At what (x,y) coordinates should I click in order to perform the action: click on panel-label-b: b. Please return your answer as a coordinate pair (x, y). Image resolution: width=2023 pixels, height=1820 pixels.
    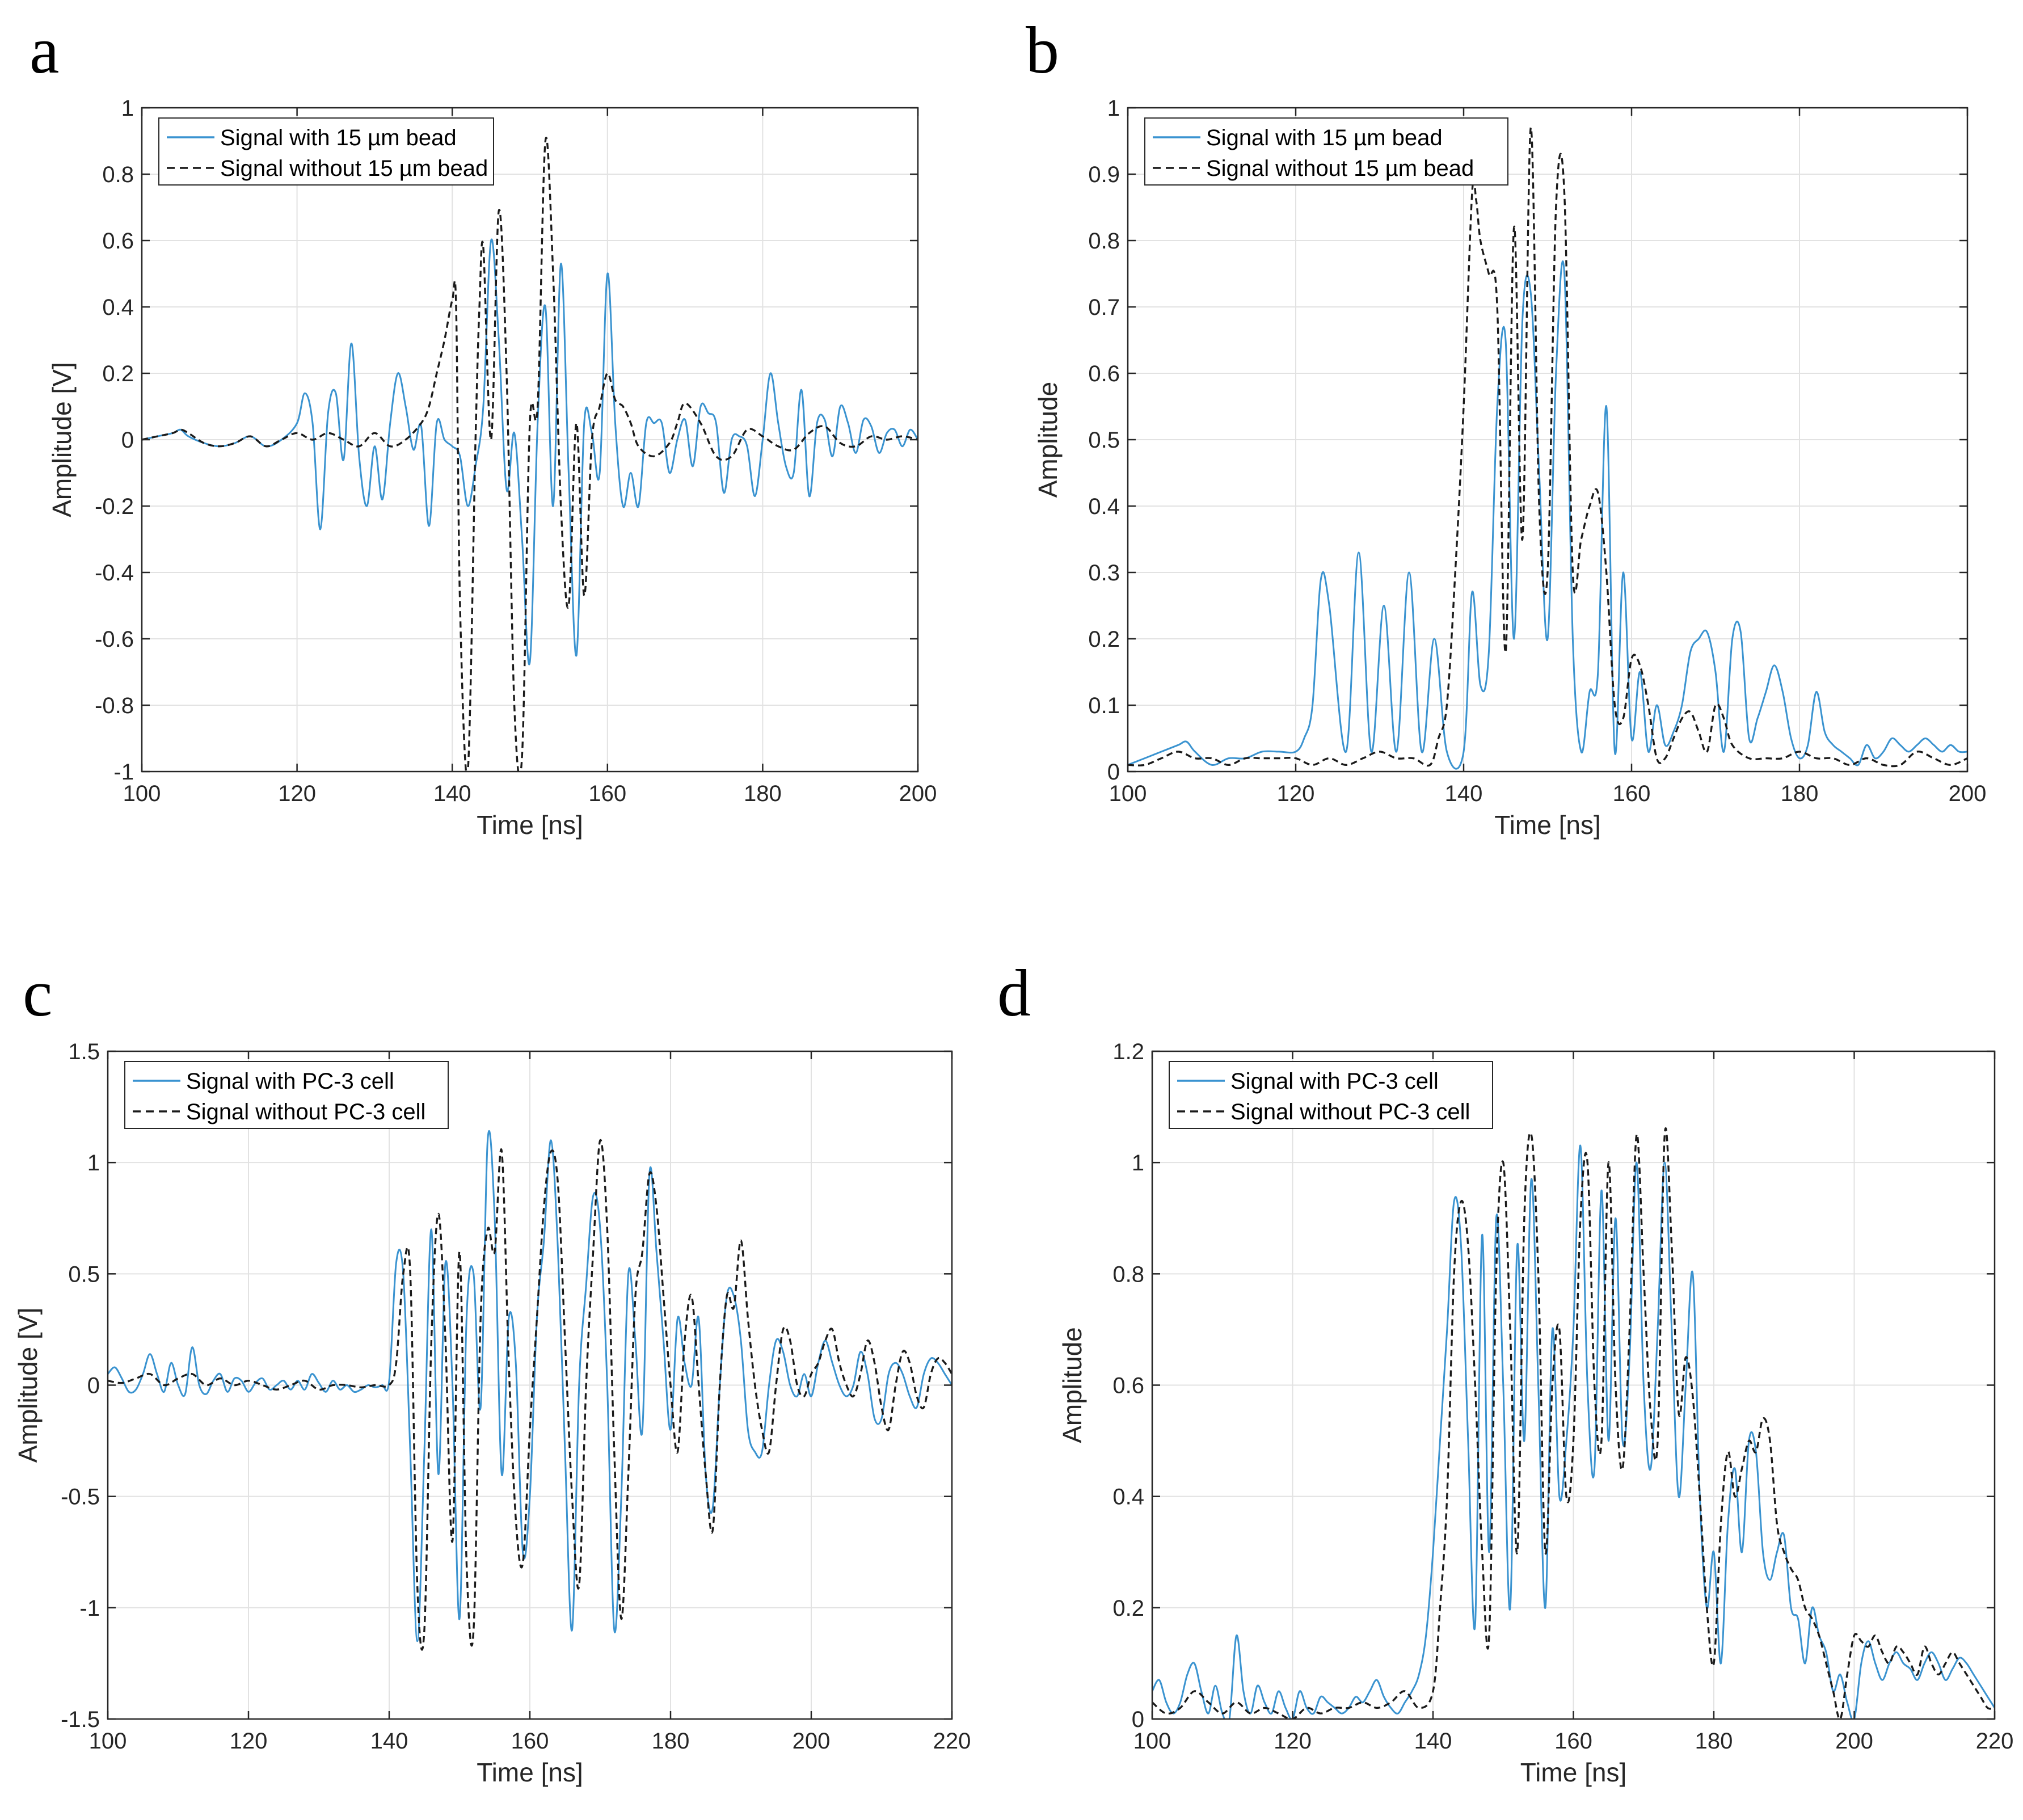
    Looking at the image, I should click on (1042, 50).